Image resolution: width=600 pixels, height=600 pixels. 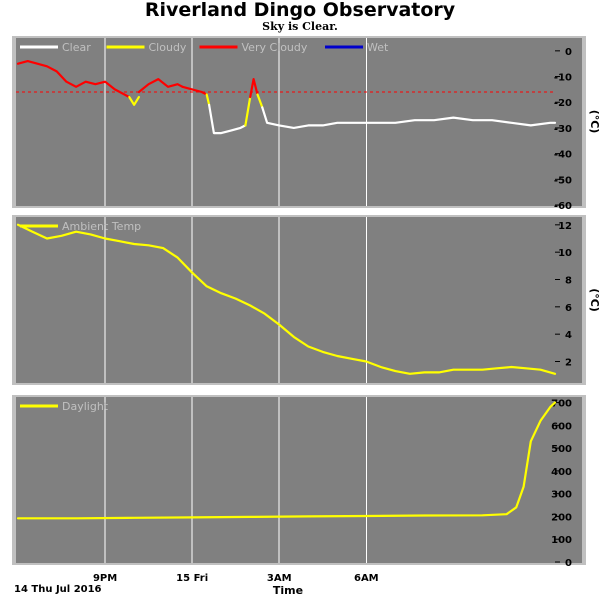 What do you see at coordinates (279, 578) in the screenshot?
I see `x-tick-label: 3AM` at bounding box center [279, 578].